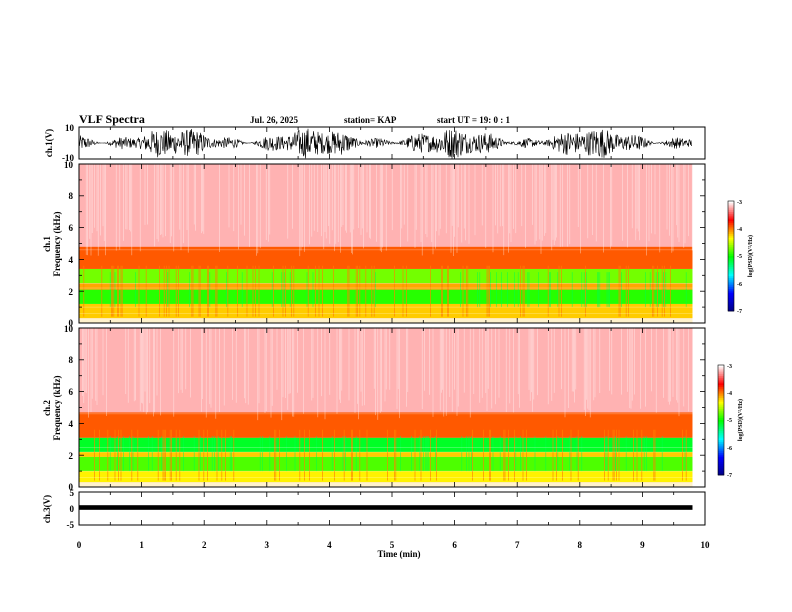 The height and width of the screenshot is (612, 792). I want to click on ch1-spec-ylabel: ch.1Frequency (kHz), so click(52, 243).